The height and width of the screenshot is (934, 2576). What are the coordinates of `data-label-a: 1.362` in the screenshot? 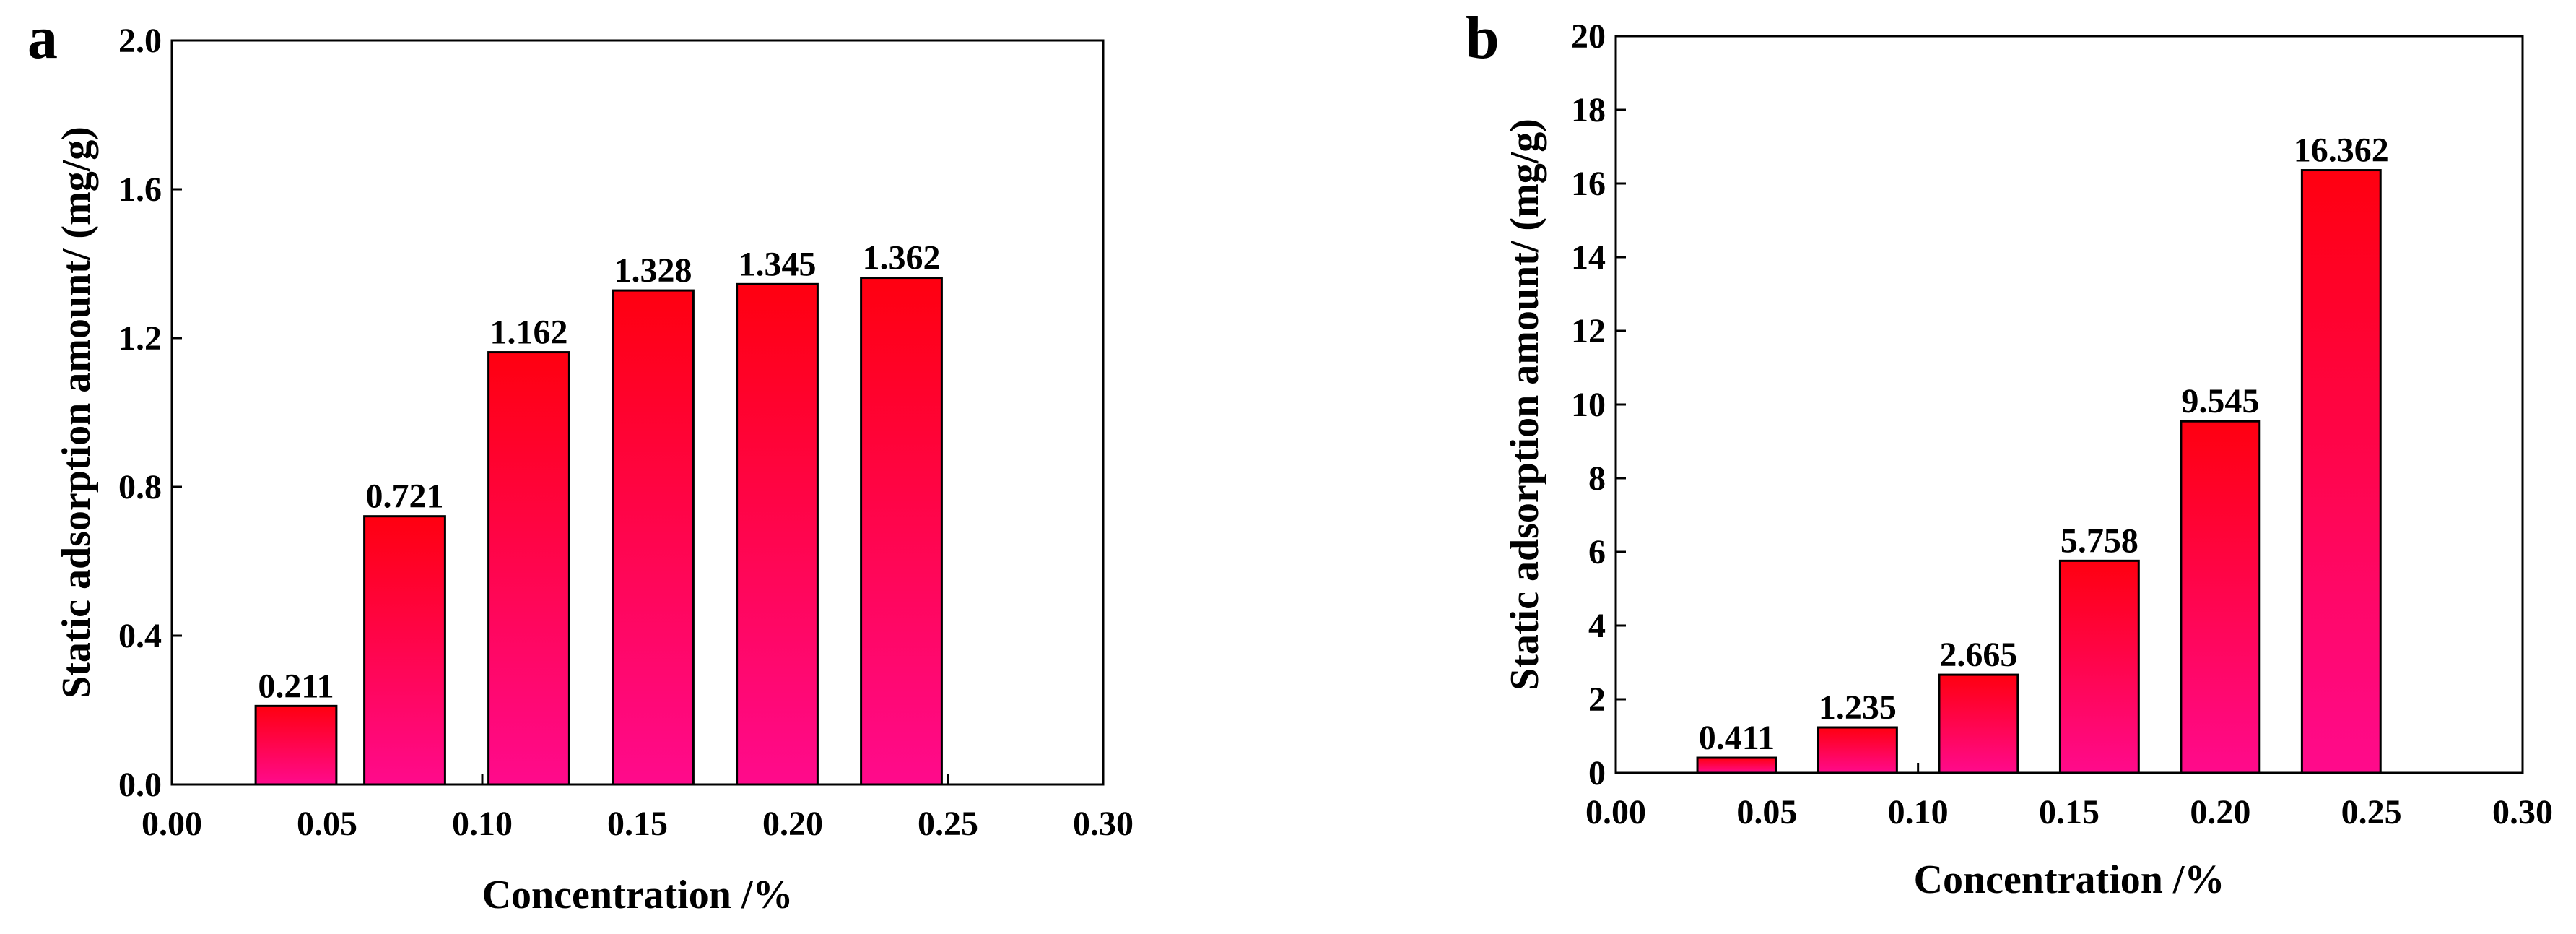 It's located at (902, 258).